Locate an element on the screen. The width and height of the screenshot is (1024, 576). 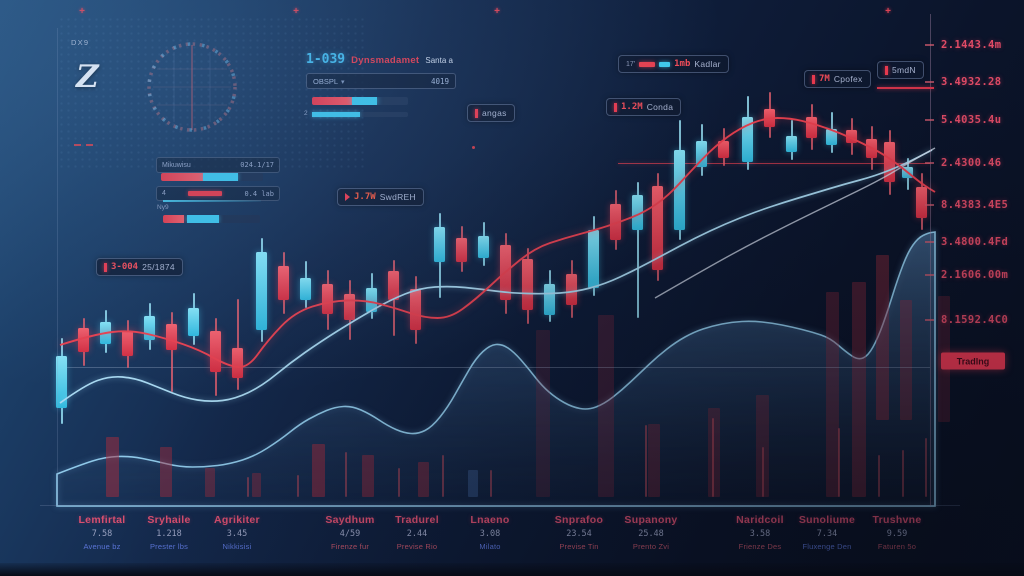
price-axis-label: 2.1606.00m is located at coordinates (975, 275).